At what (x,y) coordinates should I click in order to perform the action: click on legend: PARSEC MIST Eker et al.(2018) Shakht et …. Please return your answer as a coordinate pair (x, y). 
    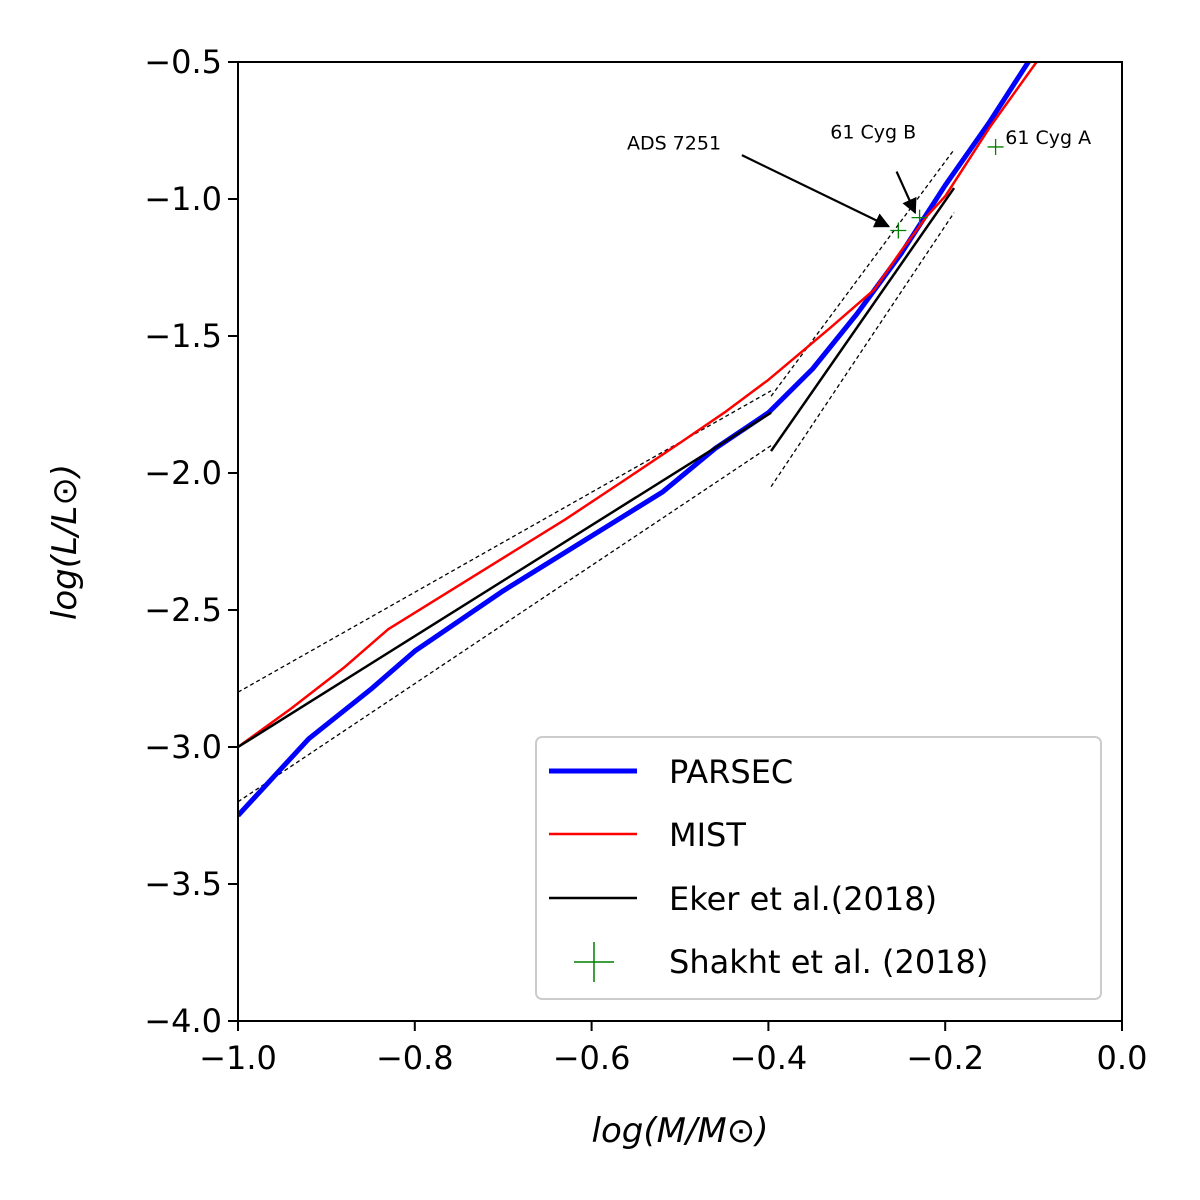
    Looking at the image, I should click on (818, 868).